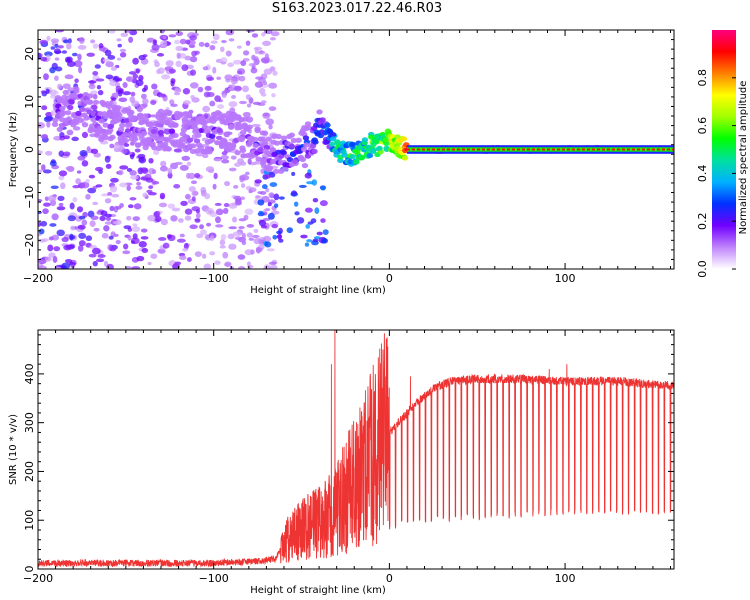 The image size is (750, 600). What do you see at coordinates (29, 149) in the screenshot?
I see `spectrogram-y-tick-label: 0` at bounding box center [29, 149].